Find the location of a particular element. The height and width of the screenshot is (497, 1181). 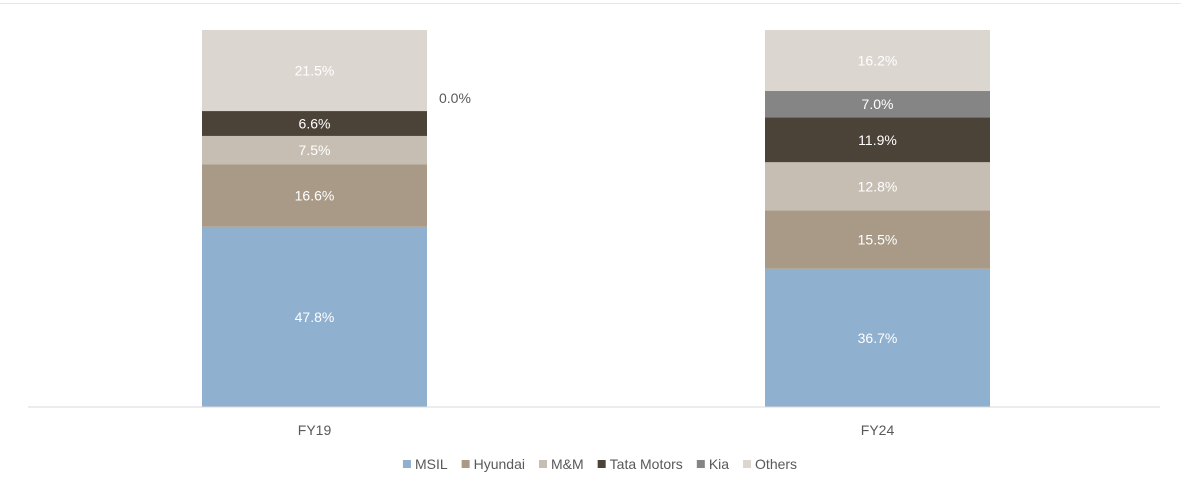

legend-swatch-tata-motors is located at coordinates (601, 464).